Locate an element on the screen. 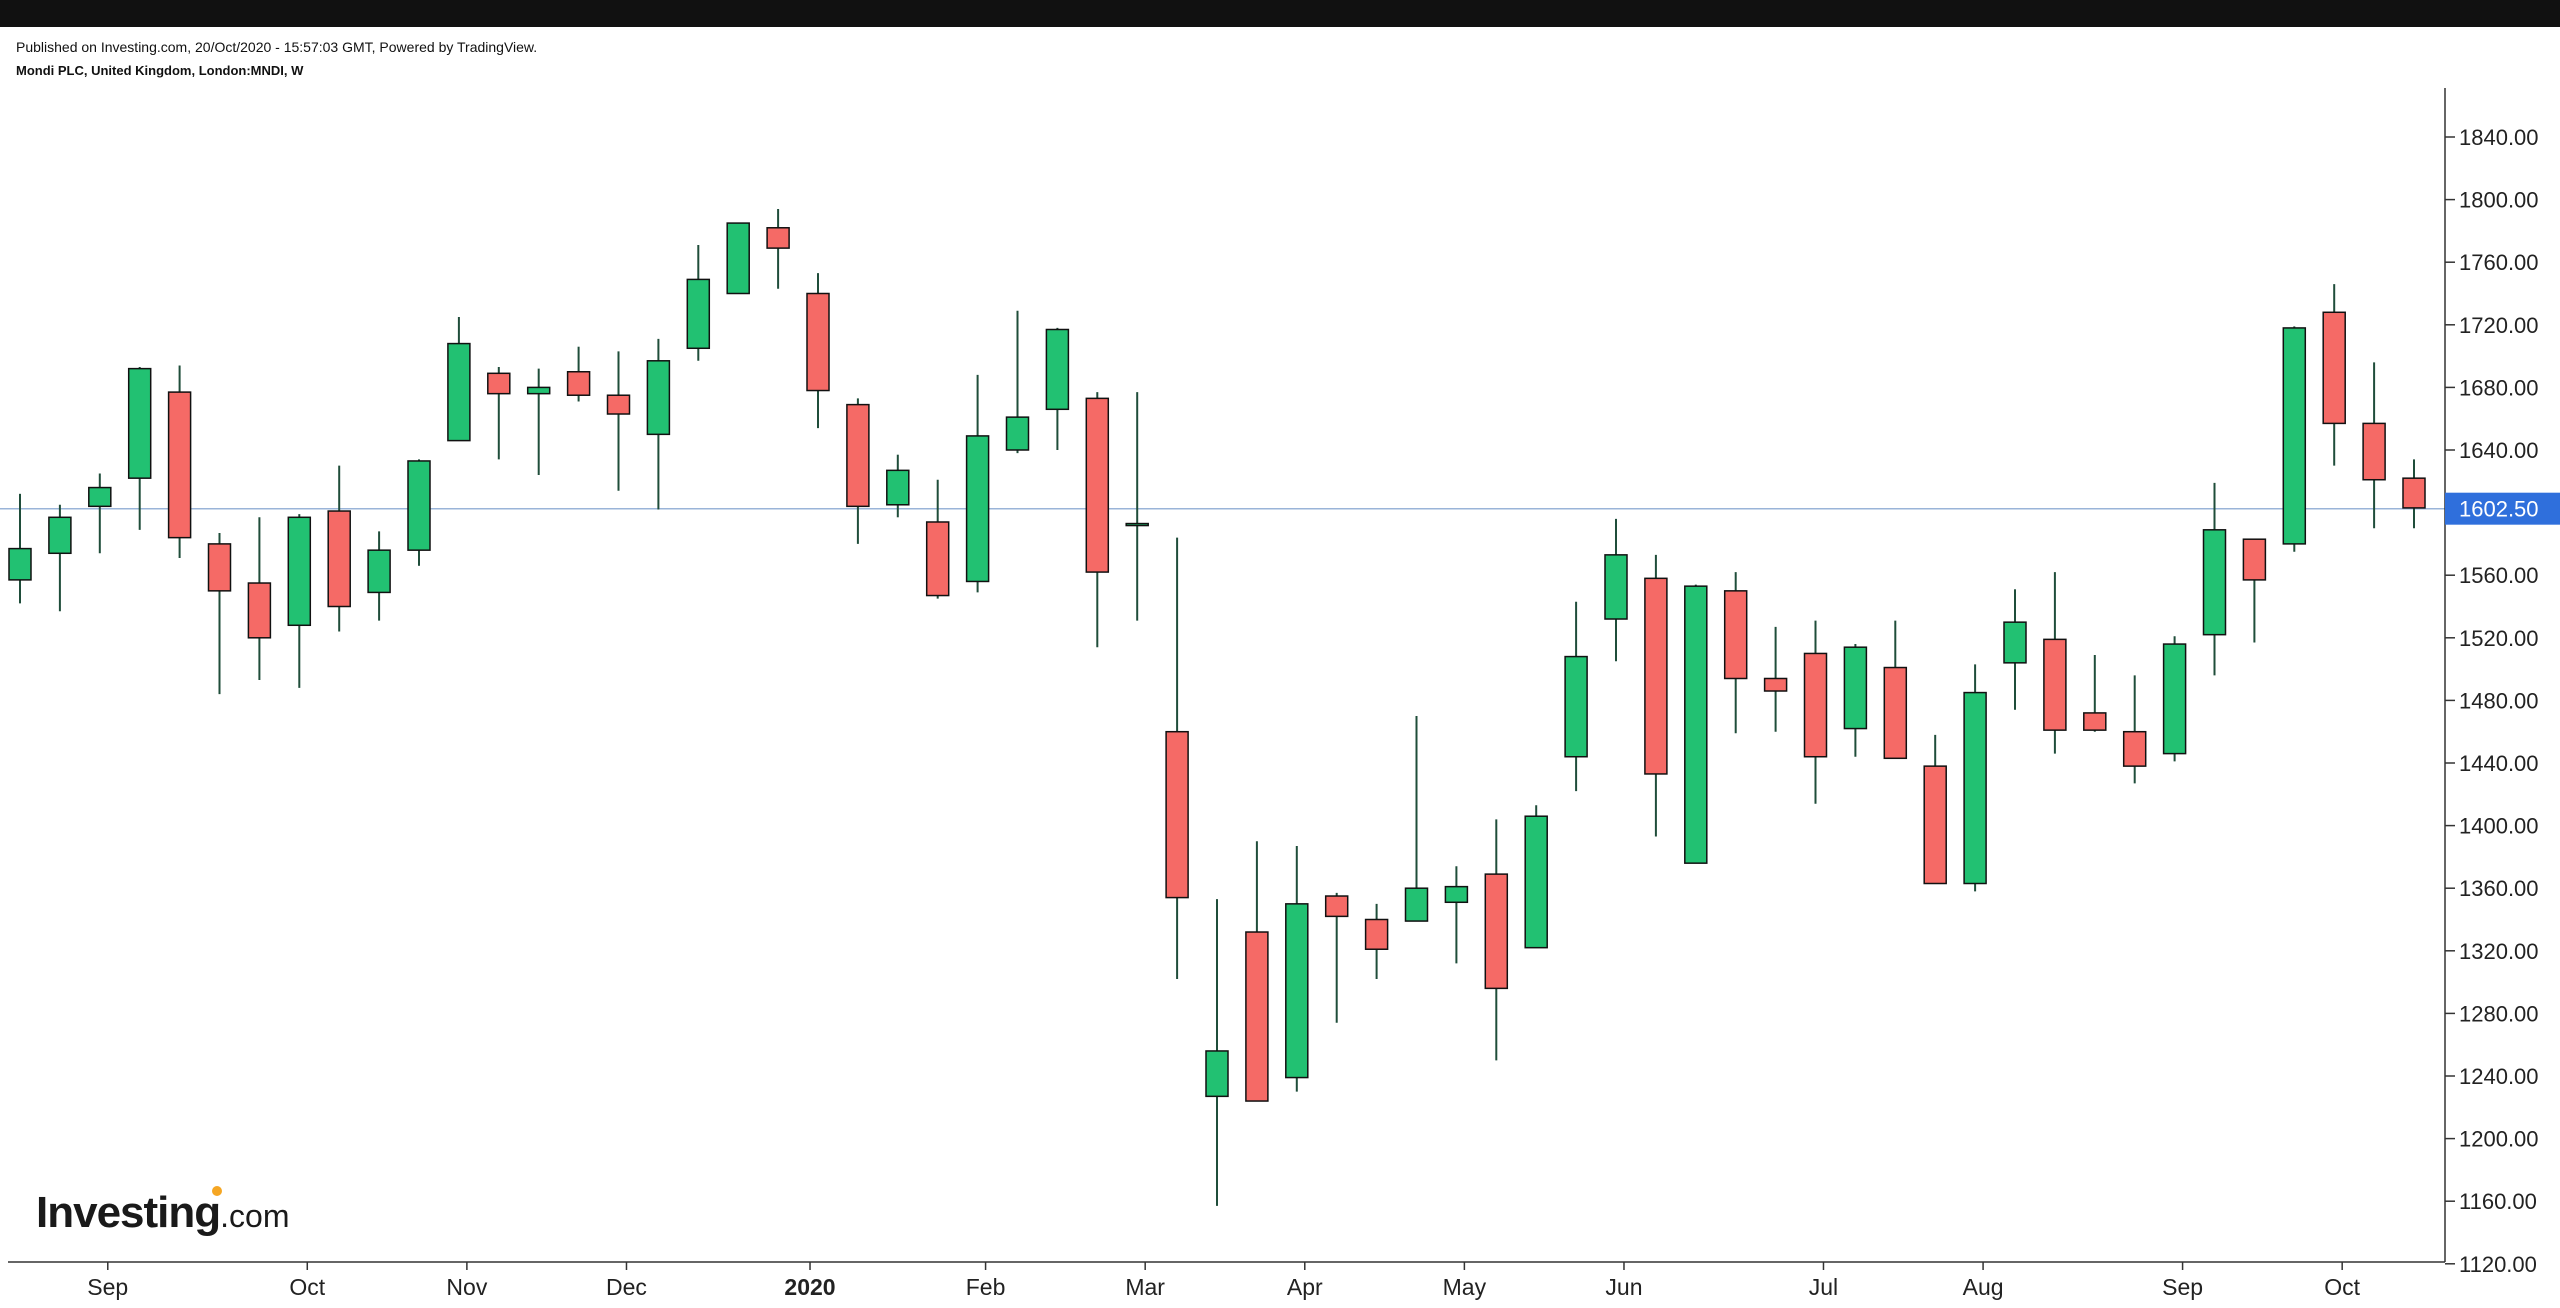 The width and height of the screenshot is (2560, 1308). y-tick-label: 1200.00 is located at coordinates (2499, 1139).